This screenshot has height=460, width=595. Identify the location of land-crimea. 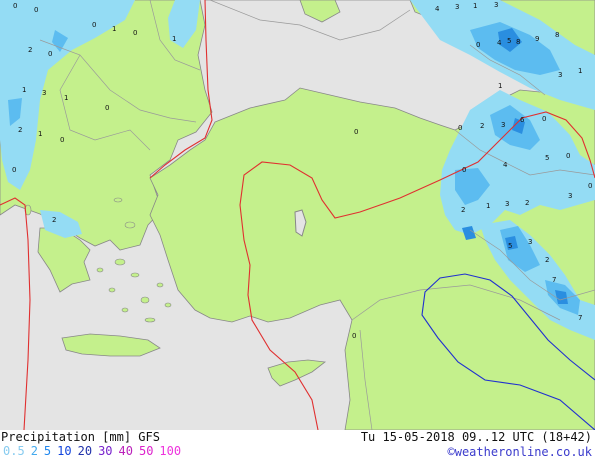
(320, 11).